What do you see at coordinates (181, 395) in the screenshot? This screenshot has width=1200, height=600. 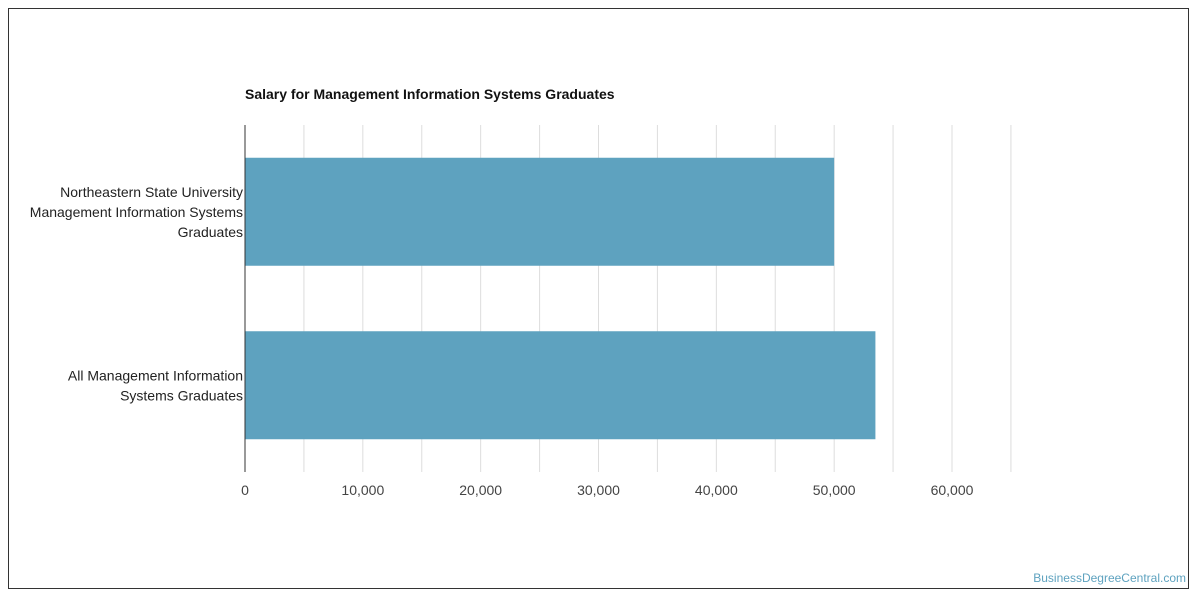 I see `category-label-line: Systems Graduates` at bounding box center [181, 395].